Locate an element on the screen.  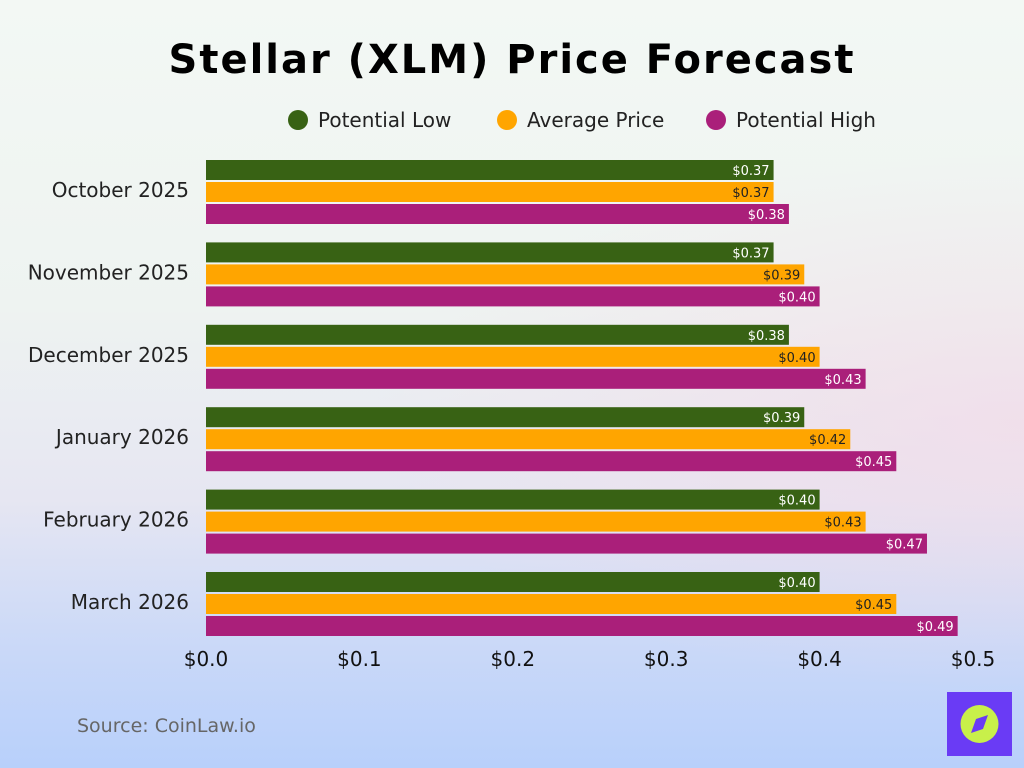
compass-needle is located at coordinates (979, 724).